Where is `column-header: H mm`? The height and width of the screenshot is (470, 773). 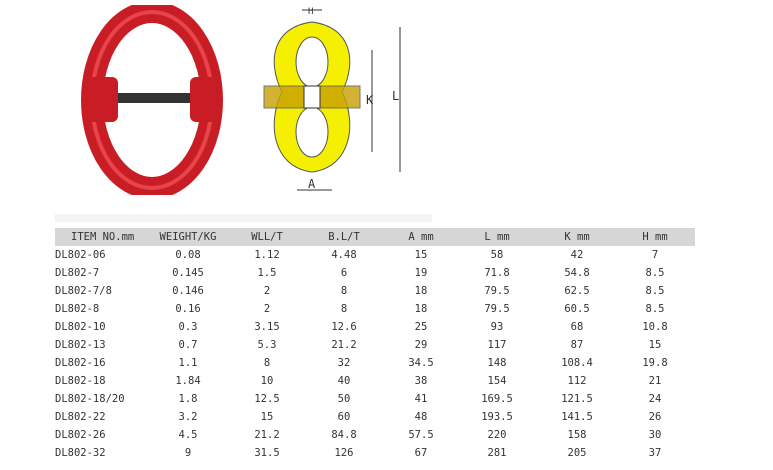 column-header: H mm is located at coordinates (655, 237).